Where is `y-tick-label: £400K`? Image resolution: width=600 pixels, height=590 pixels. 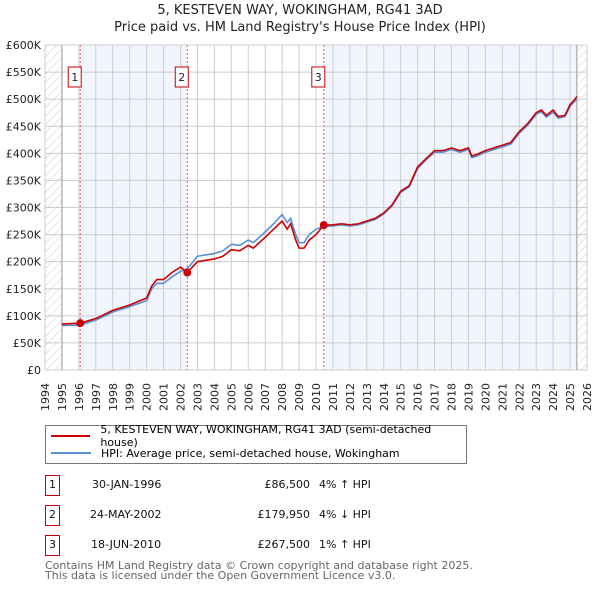 y-tick-label: £400K is located at coordinates (24, 153).